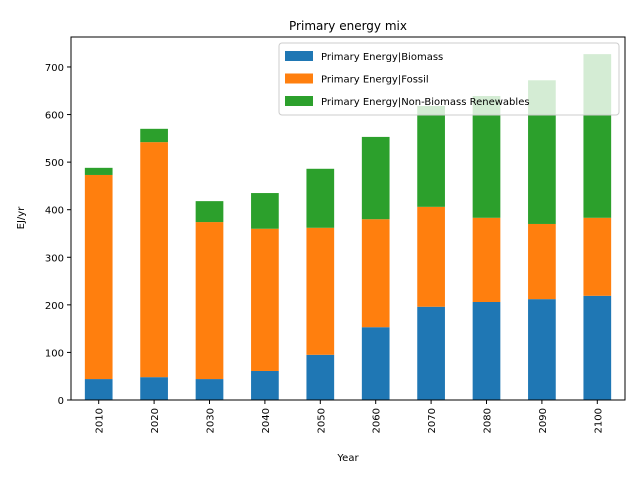  Describe the element at coordinates (377, 420) in the screenshot. I see `x-tick-label: 2060` at that location.